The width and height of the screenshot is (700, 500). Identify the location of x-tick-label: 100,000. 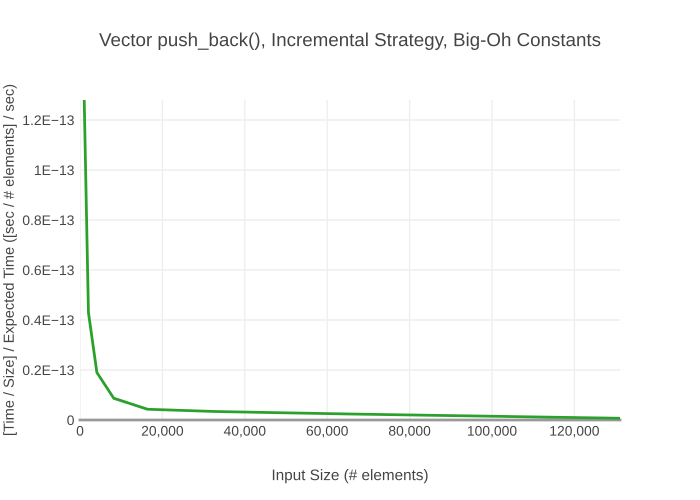
(492, 432).